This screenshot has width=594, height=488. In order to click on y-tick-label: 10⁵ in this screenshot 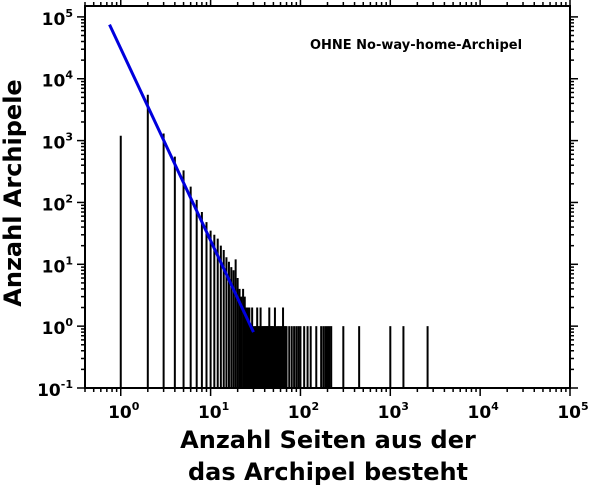, I will do `click(57, 18)`.